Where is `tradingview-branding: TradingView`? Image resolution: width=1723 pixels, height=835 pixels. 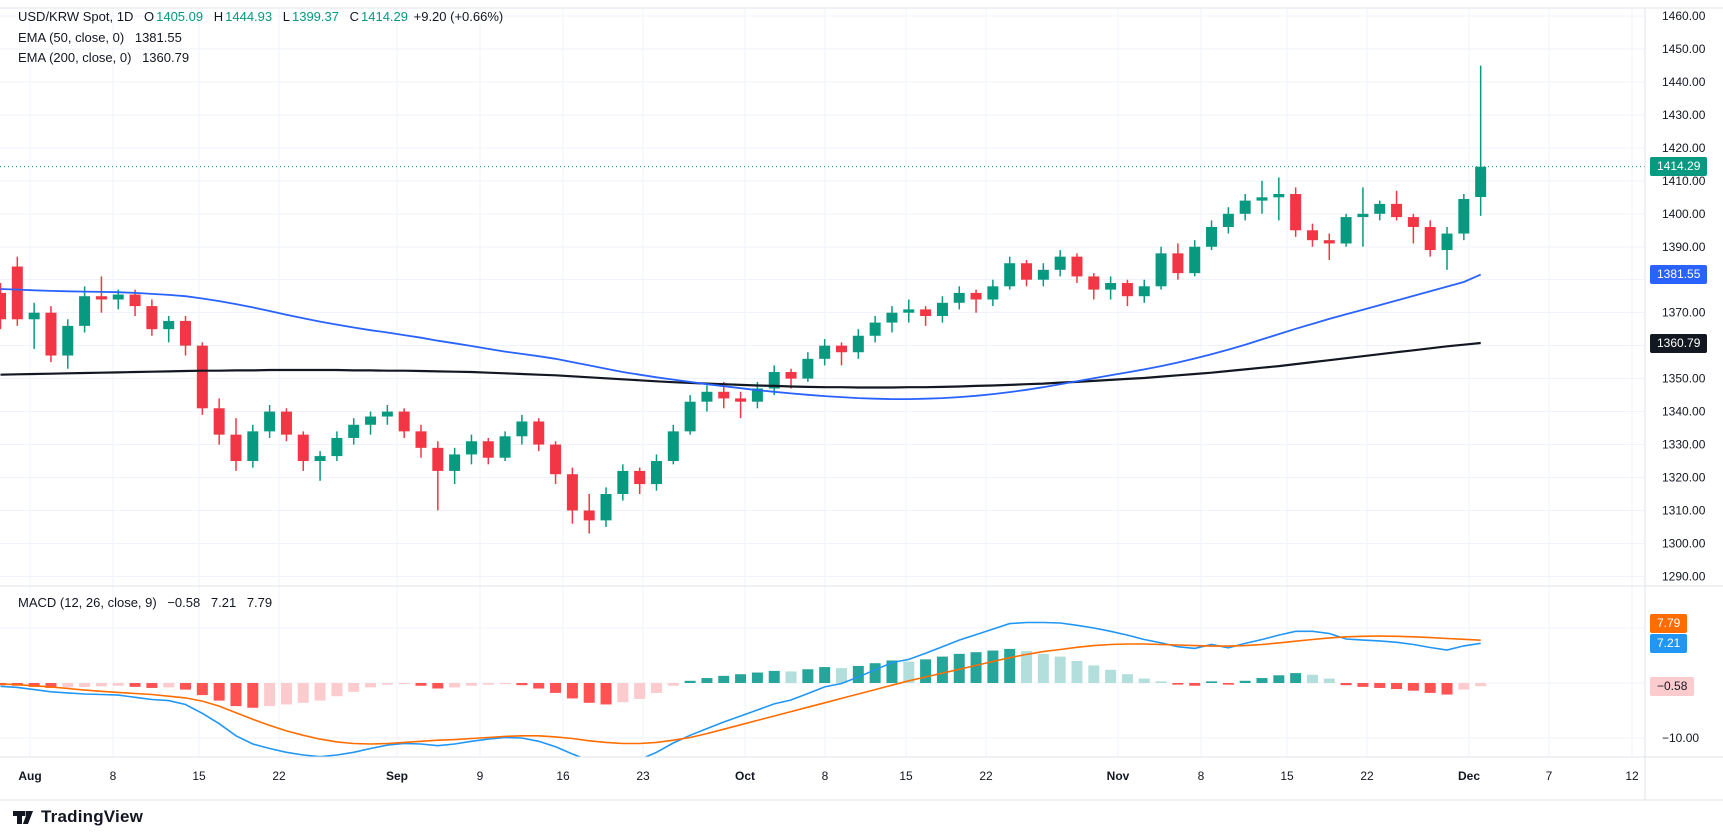 tradingview-branding: TradingView is located at coordinates (77, 817).